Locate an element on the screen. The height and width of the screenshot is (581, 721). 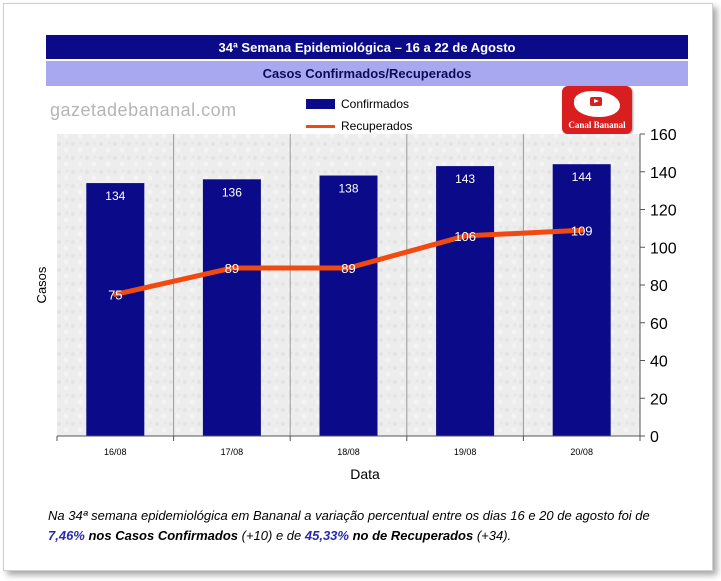
caption-pct-confirmados: 7,46% is located at coordinates (66, 535).